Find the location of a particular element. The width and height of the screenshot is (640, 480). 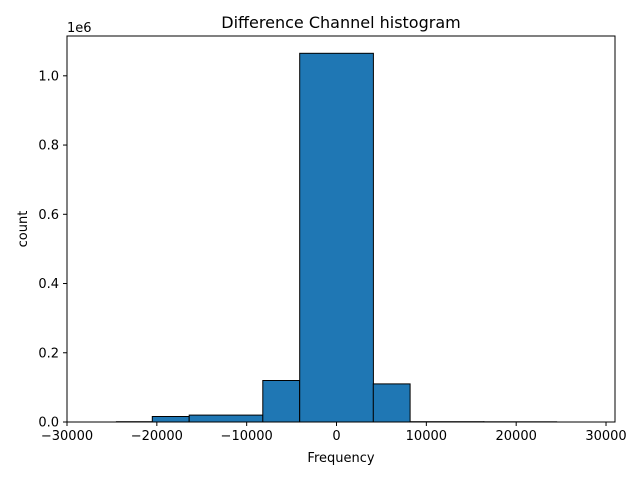

chart-title: Difference Channel histogram is located at coordinates (340, 22).